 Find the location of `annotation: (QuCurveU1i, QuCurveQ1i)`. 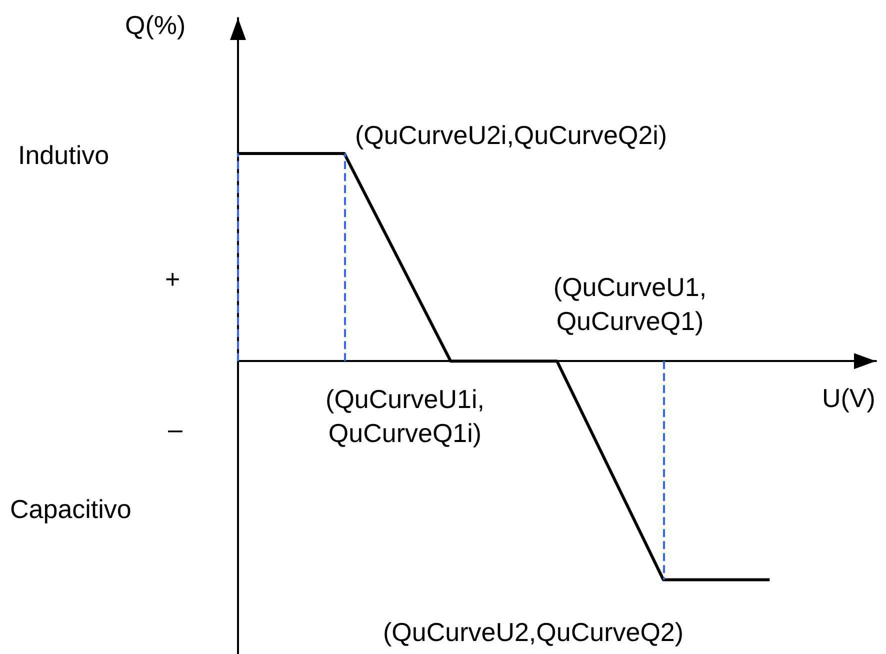

annotation: (QuCurveU1i, QuCurveQ1i) is located at coordinates (405, 416).